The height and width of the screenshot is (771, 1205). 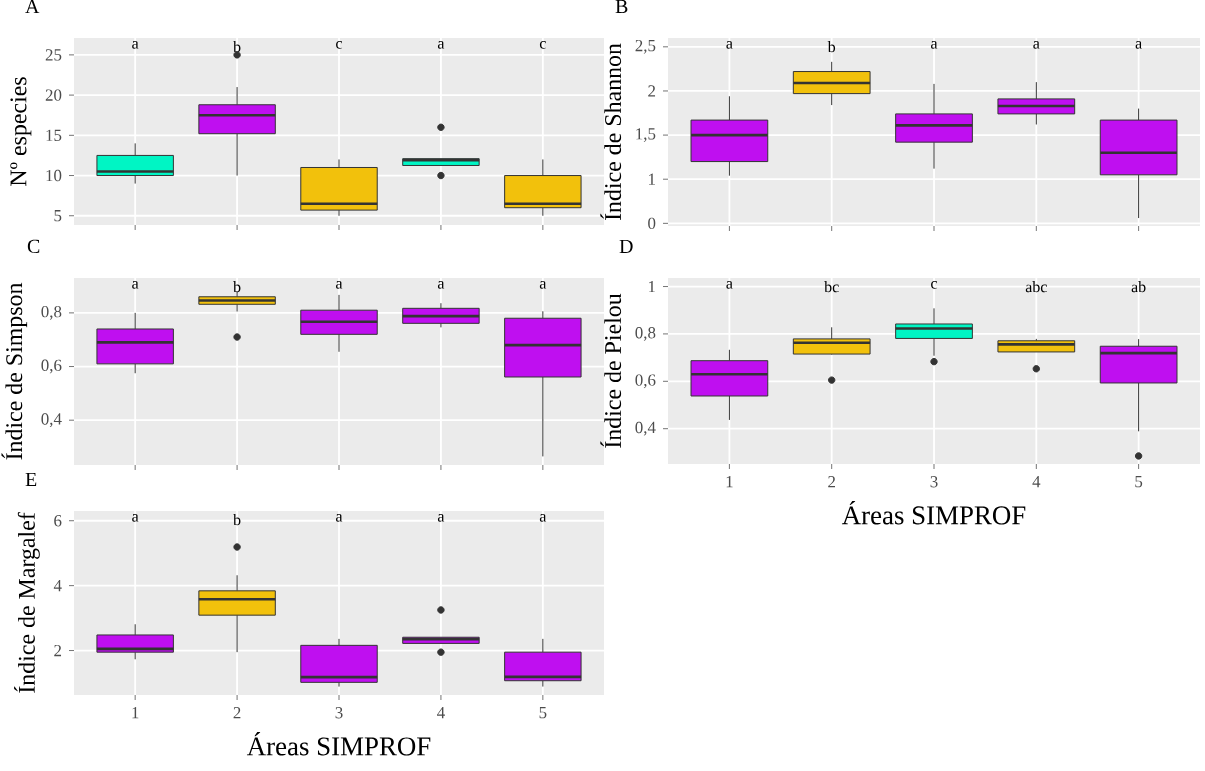 What do you see at coordinates (645, 46) in the screenshot?
I see `y-tick-label: 2,5` at bounding box center [645, 46].